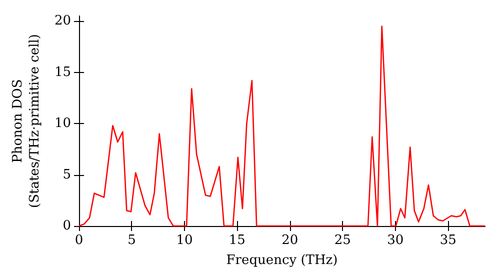 This screenshot has width=500, height=280. What do you see at coordinates (395, 240) in the screenshot?
I see `x-tick-label: 30` at bounding box center [395, 240].